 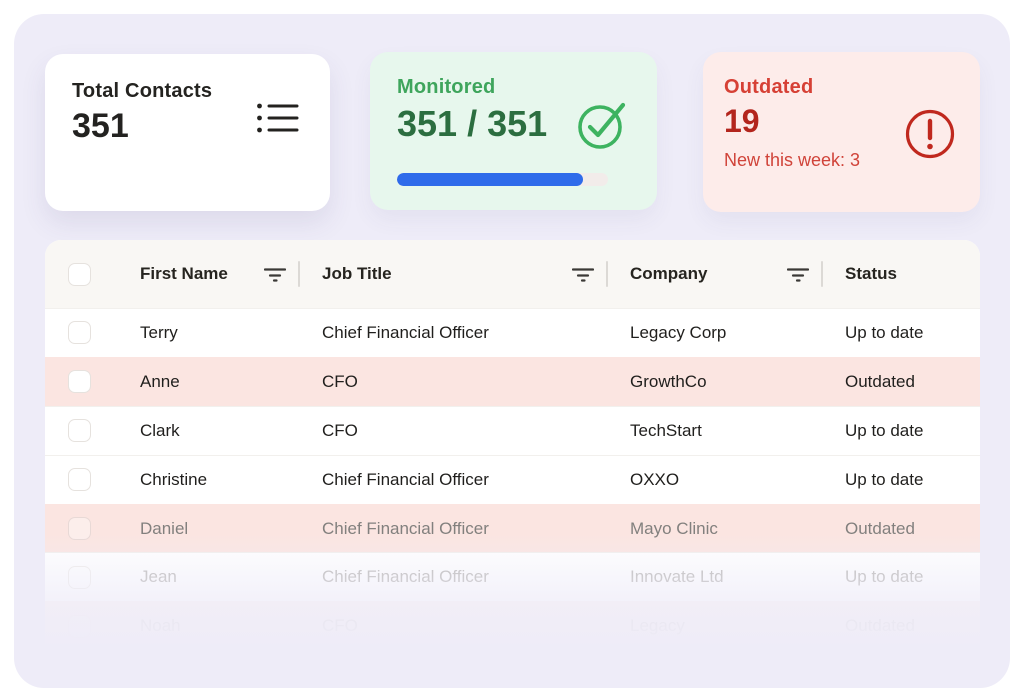 I want to click on column-label: Company, so click(x=669, y=273).